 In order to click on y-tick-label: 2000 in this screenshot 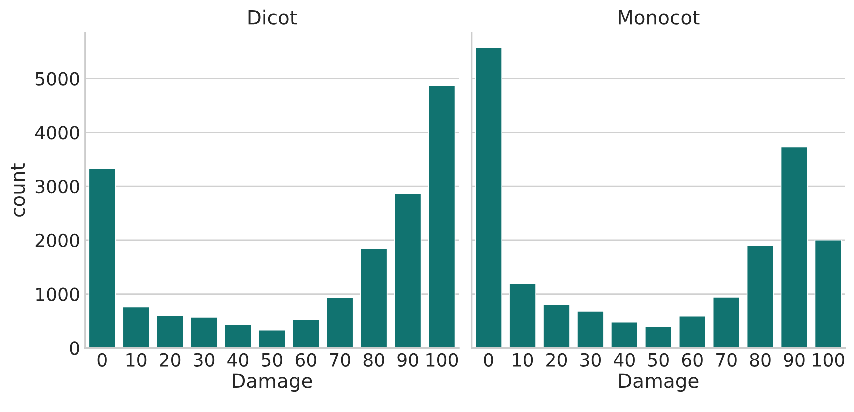, I will do `click(58, 241)`.